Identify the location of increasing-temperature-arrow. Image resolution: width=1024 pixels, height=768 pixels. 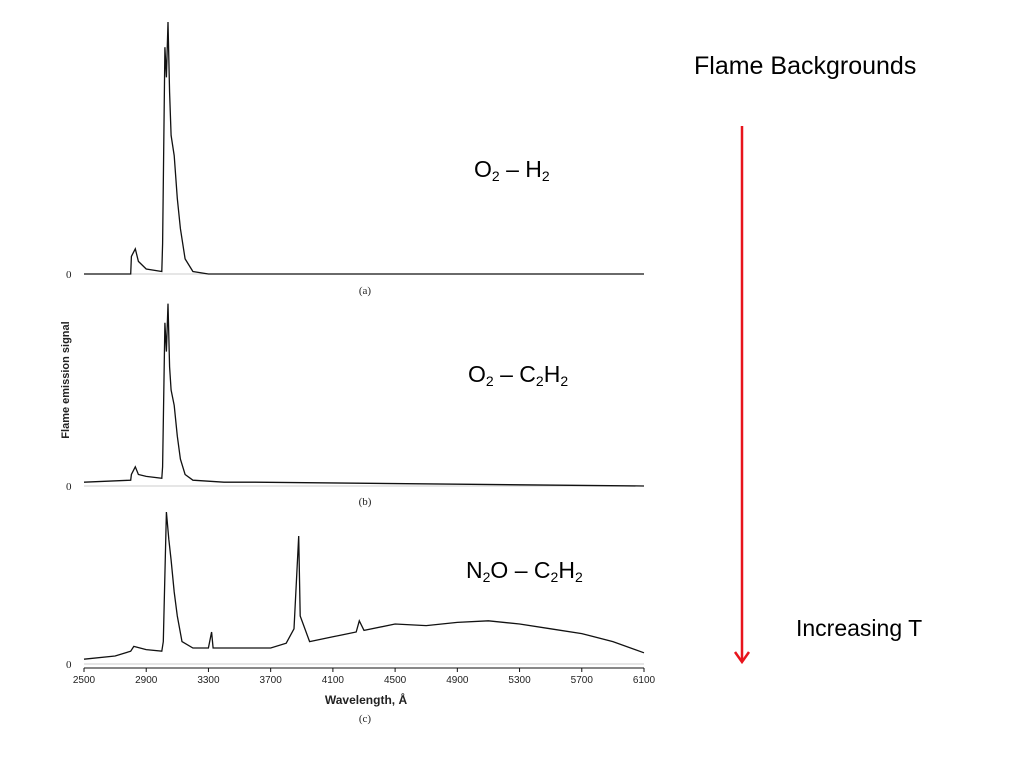
(742, 395).